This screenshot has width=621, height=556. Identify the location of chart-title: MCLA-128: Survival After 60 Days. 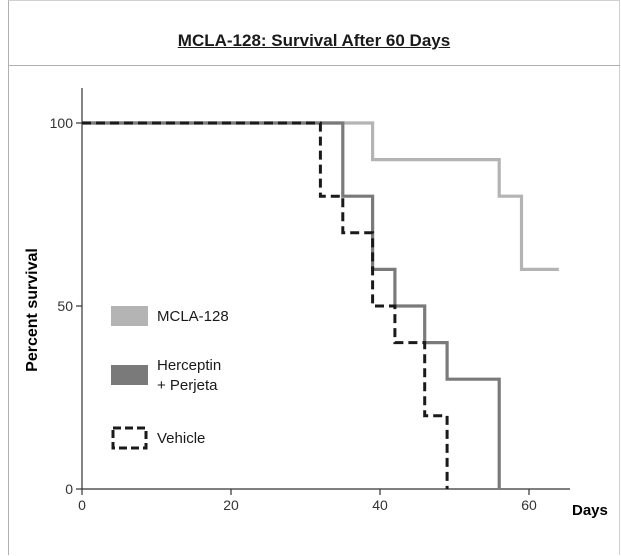
(314, 40).